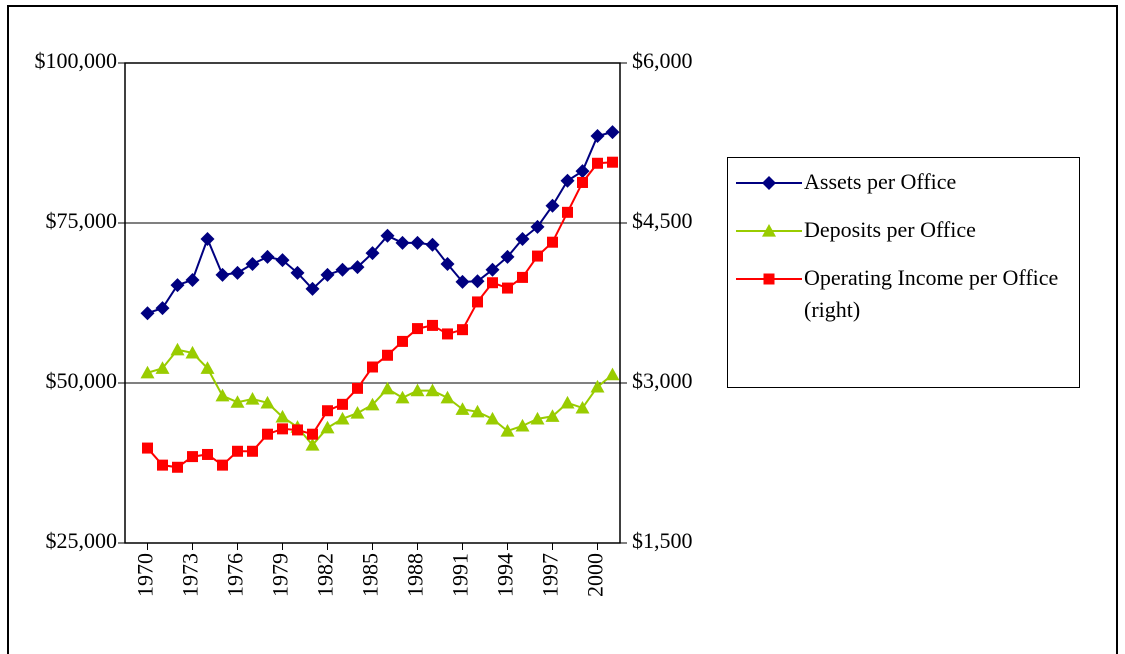 This screenshot has height=654, width=1125. Describe the element at coordinates (325, 575) in the screenshot. I see `x-tick-label: 1982` at that location.